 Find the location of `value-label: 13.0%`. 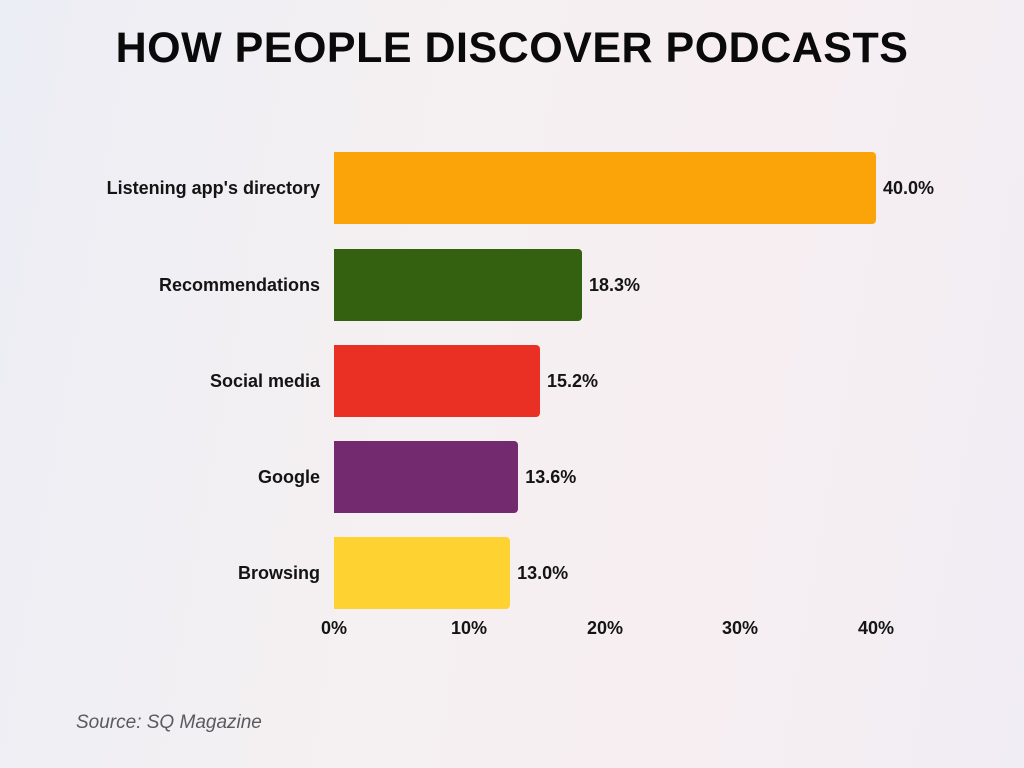

value-label: 13.0% is located at coordinates (543, 573).